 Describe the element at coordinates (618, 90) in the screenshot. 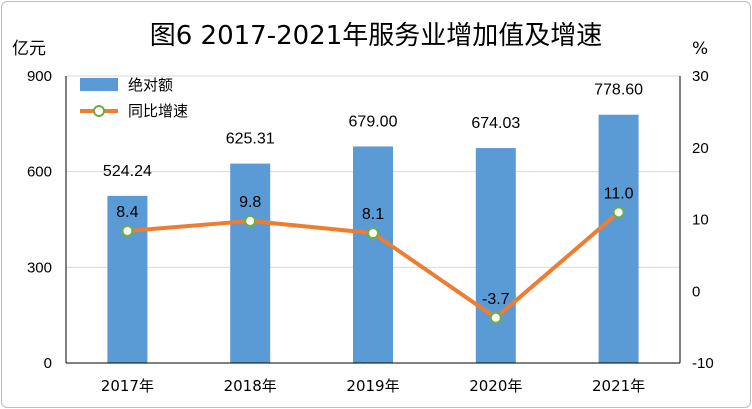

I see `bar-value-label: 778.60` at that location.